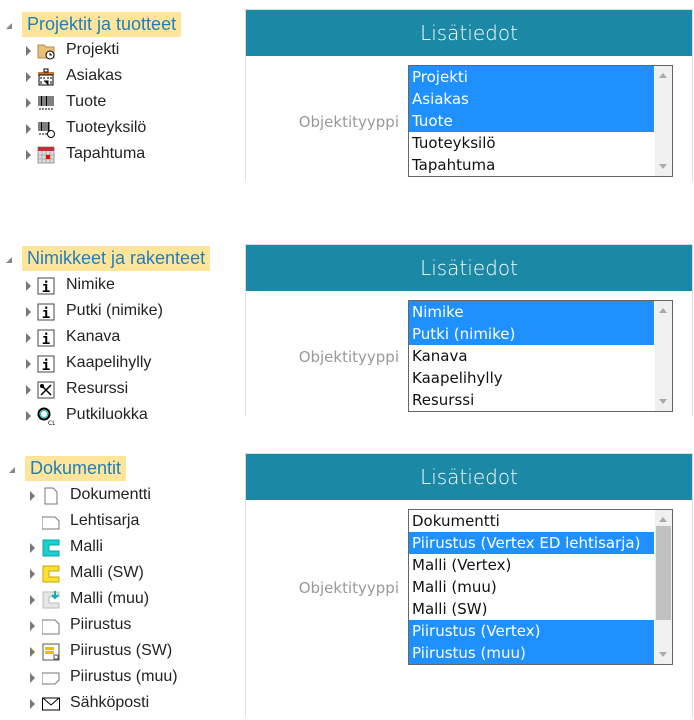  I want to click on tree-node: i Kanava, so click(110, 338).